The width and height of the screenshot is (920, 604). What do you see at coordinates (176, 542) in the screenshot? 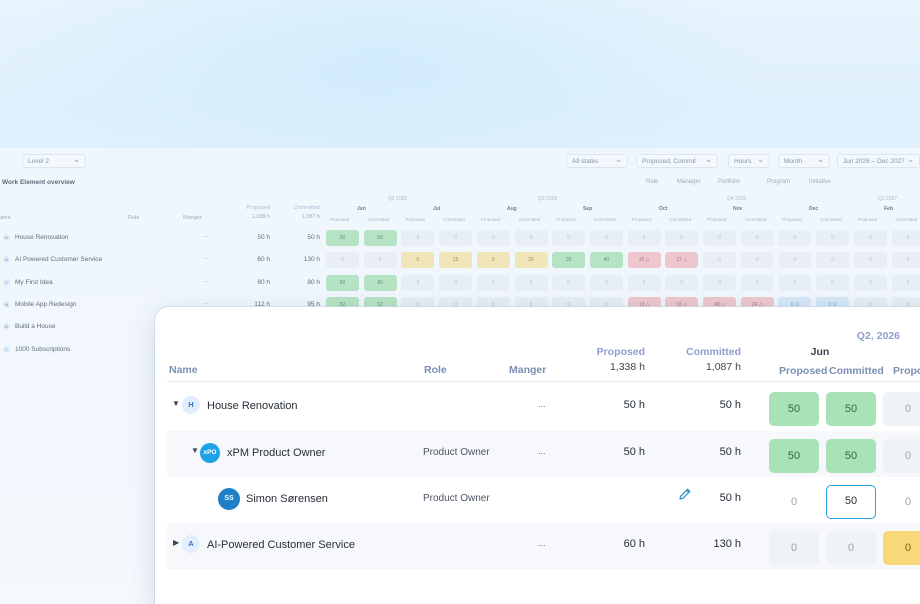
I see `caret-right-icon: ▶` at bounding box center [176, 542].